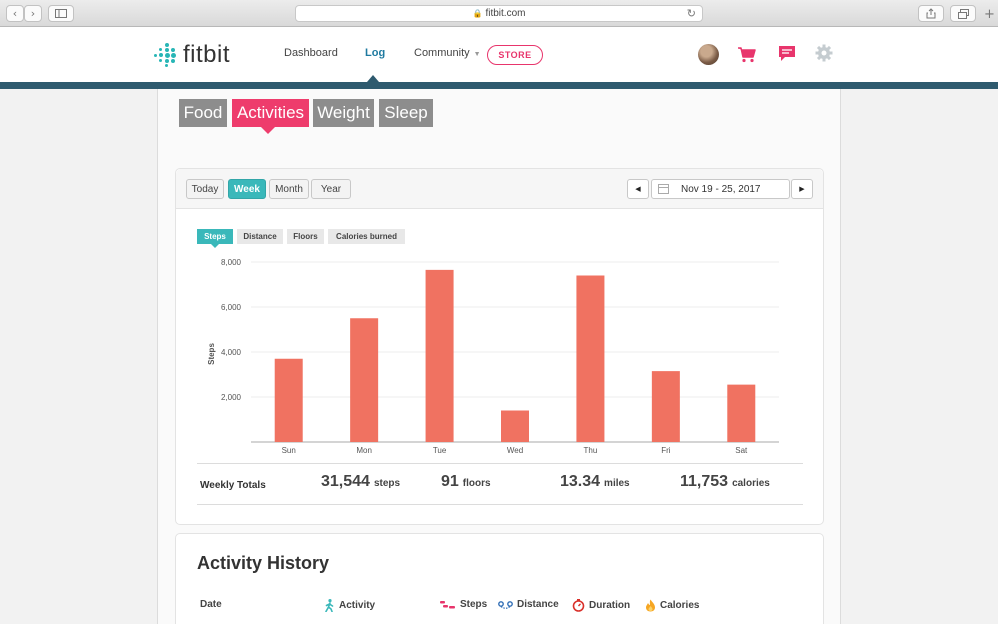  Describe the element at coordinates (343, 113) in the screenshot. I see `tab-weight: Weight` at that location.